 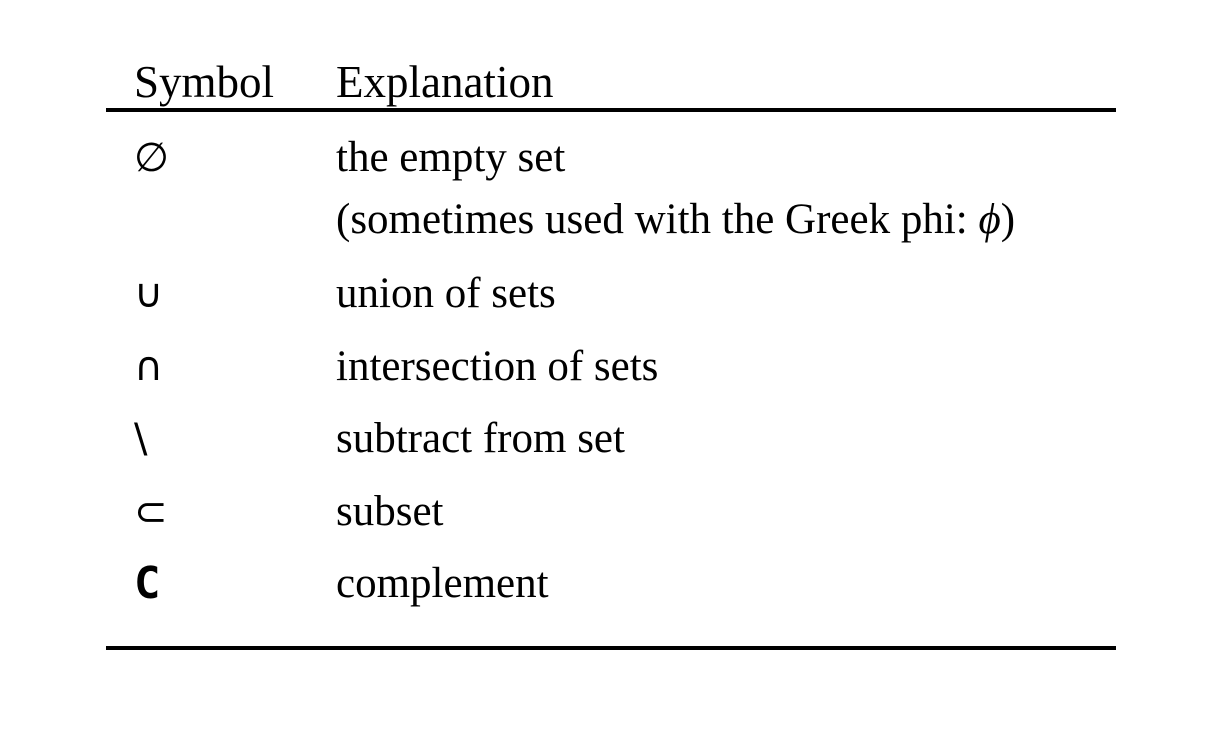 I want to click on union-symbol: ∪, so click(x=149, y=294).